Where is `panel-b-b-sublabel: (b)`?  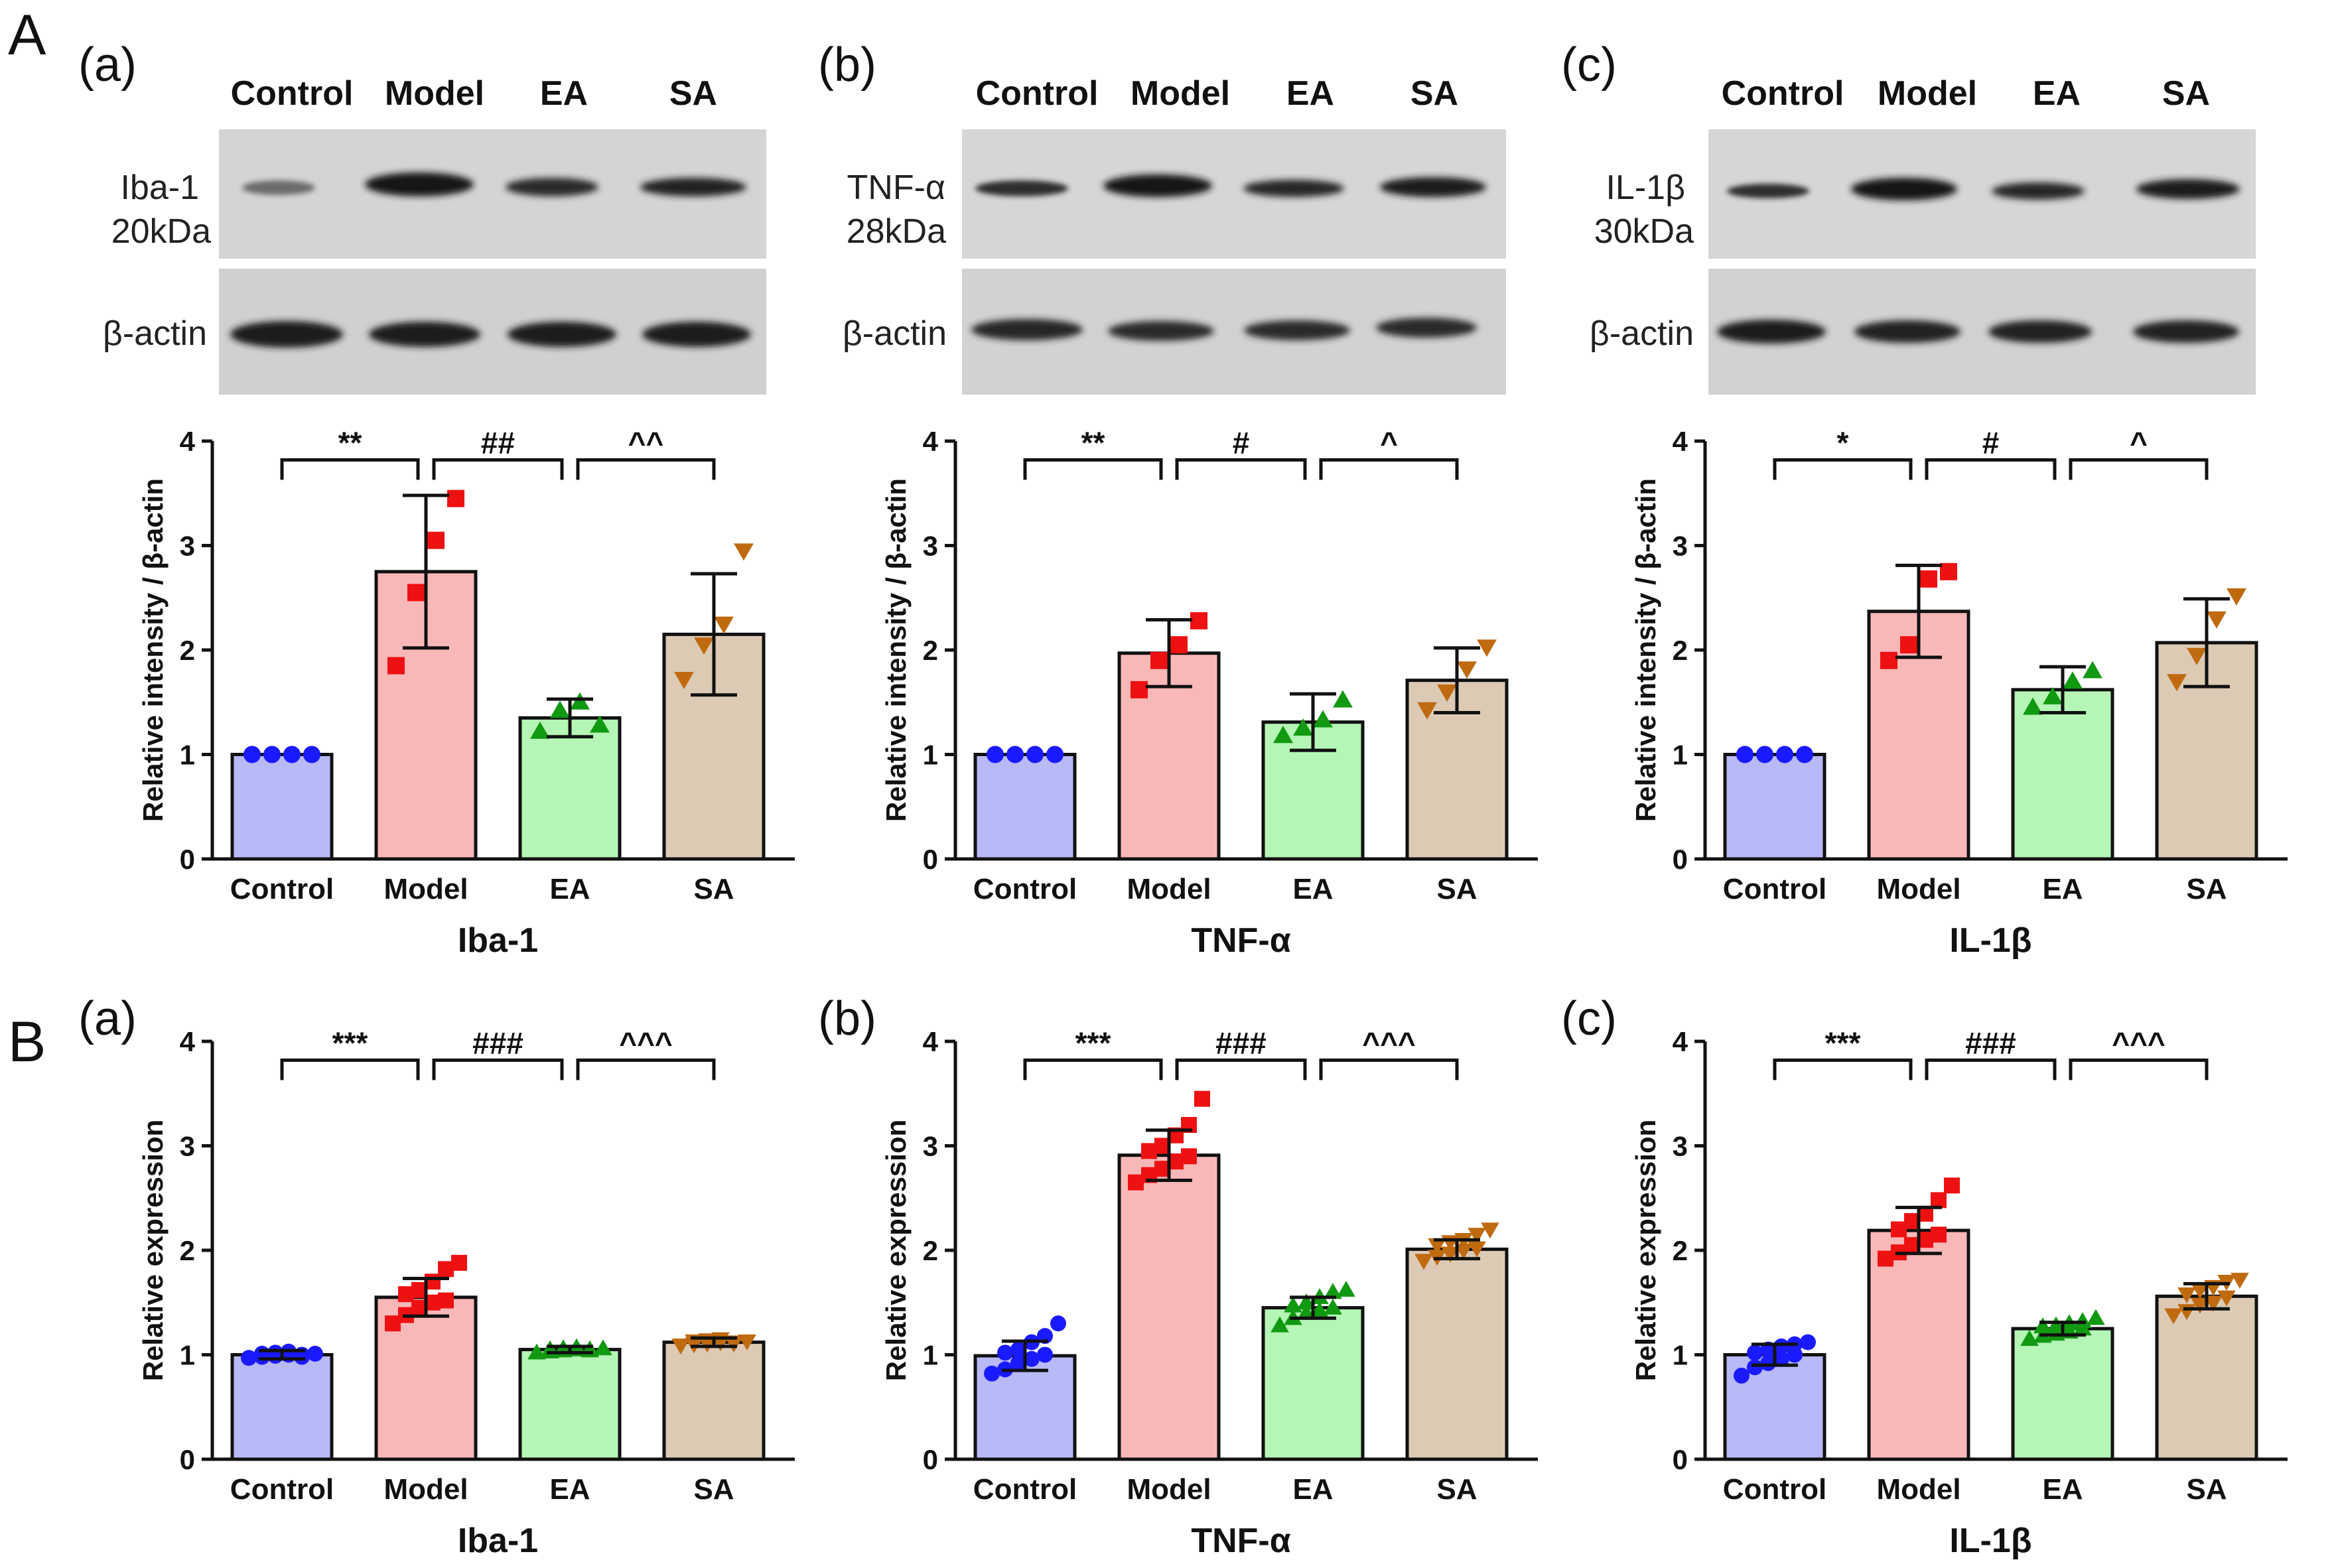 panel-b-b-sublabel: (b) is located at coordinates (847, 1019).